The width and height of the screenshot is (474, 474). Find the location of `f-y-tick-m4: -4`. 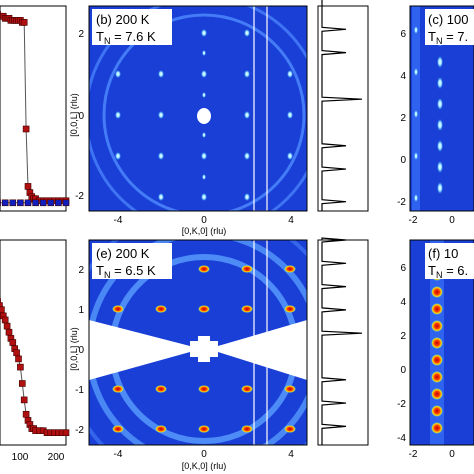

f-y-tick-m4: -4 is located at coordinates (401, 438).